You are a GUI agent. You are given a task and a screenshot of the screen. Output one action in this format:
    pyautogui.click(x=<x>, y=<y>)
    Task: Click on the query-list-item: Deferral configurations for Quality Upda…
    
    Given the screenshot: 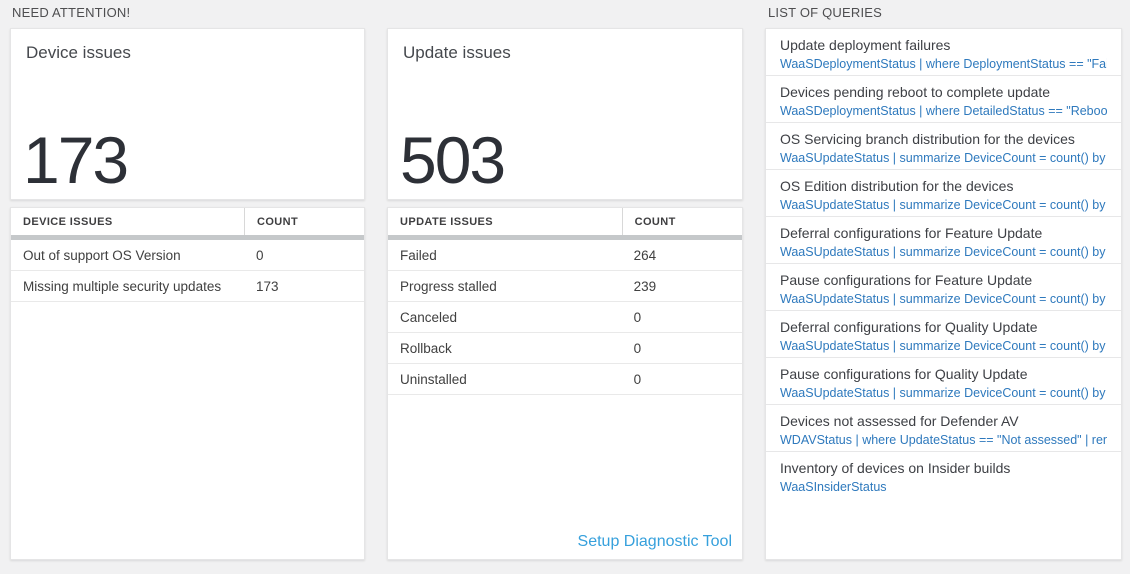 What is the action you would take?
    pyautogui.click(x=943, y=334)
    